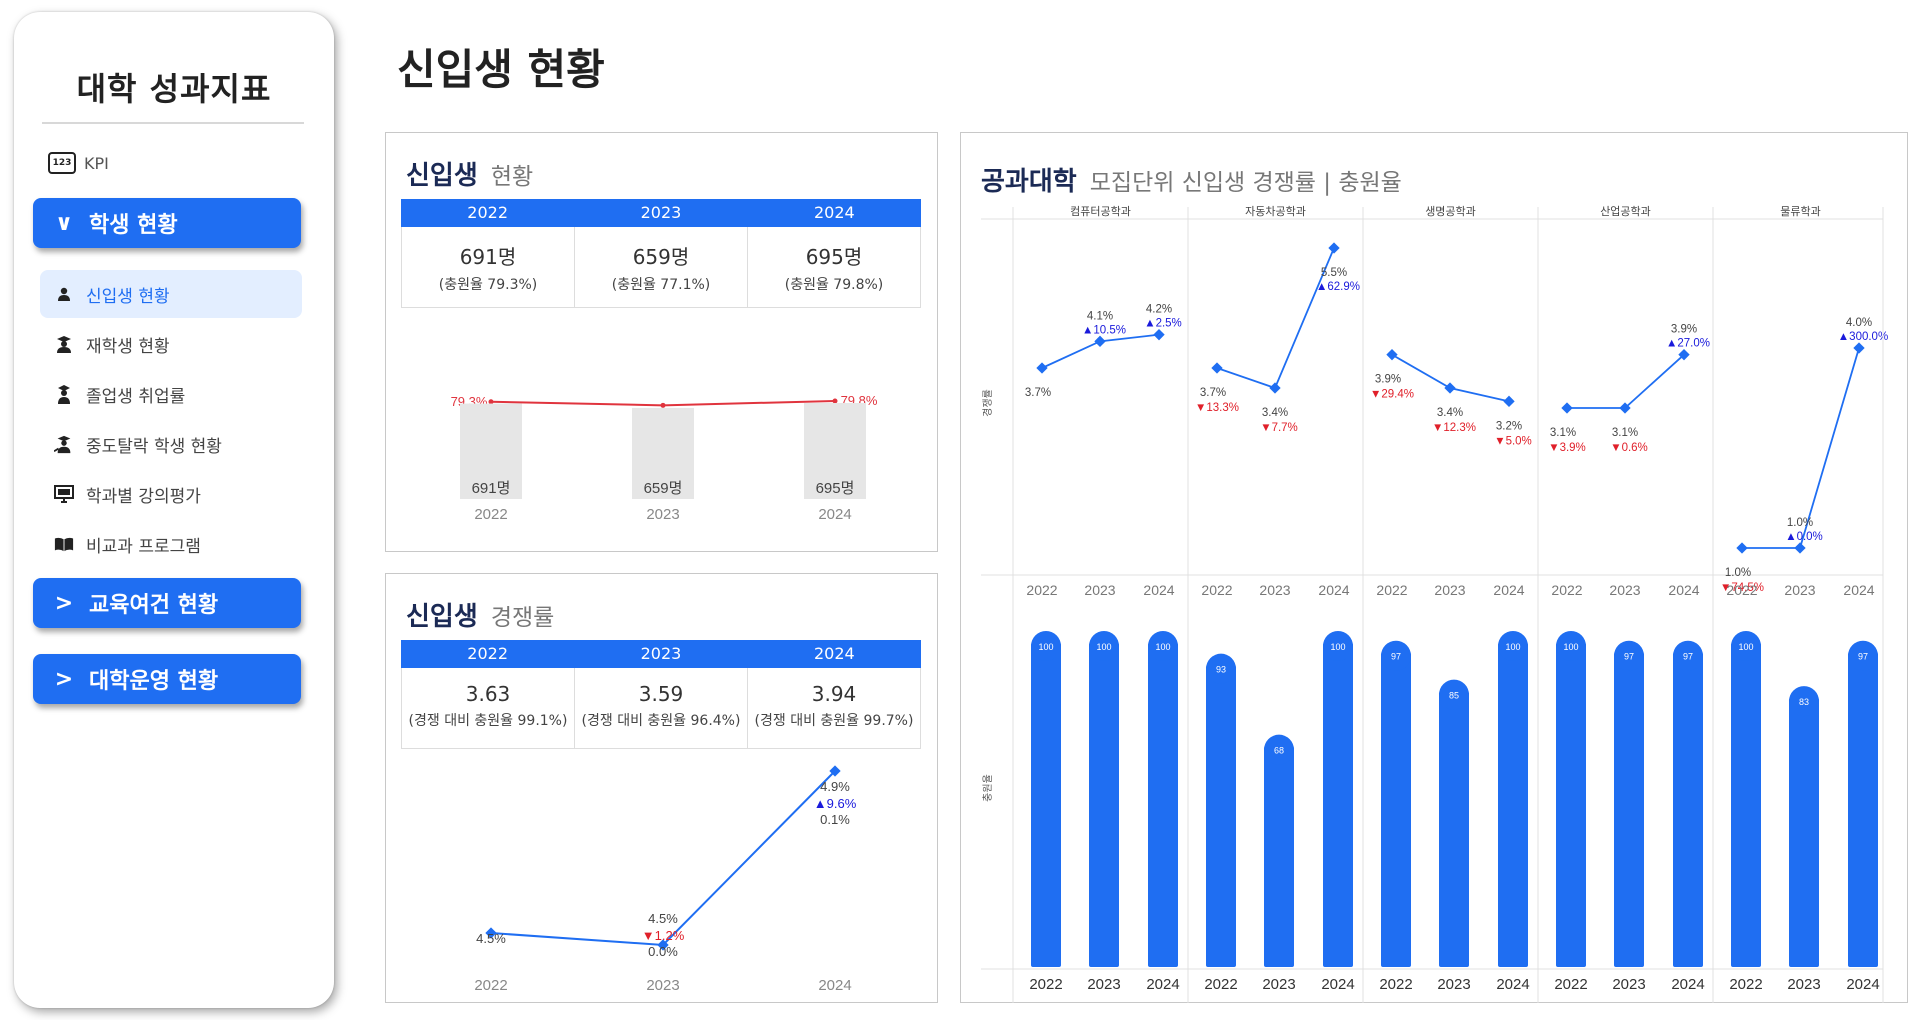 Image resolution: width=1920 pixels, height=1020 pixels. What do you see at coordinates (1217, 408) in the screenshot?
I see `competition-change-label: ▼13.3%` at bounding box center [1217, 408].